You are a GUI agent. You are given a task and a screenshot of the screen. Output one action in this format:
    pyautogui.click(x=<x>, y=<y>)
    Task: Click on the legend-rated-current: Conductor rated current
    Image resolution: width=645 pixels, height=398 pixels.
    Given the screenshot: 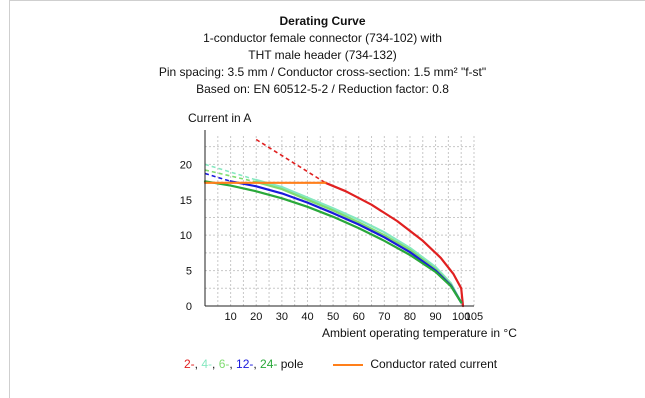 What is the action you would take?
    pyautogui.click(x=415, y=364)
    